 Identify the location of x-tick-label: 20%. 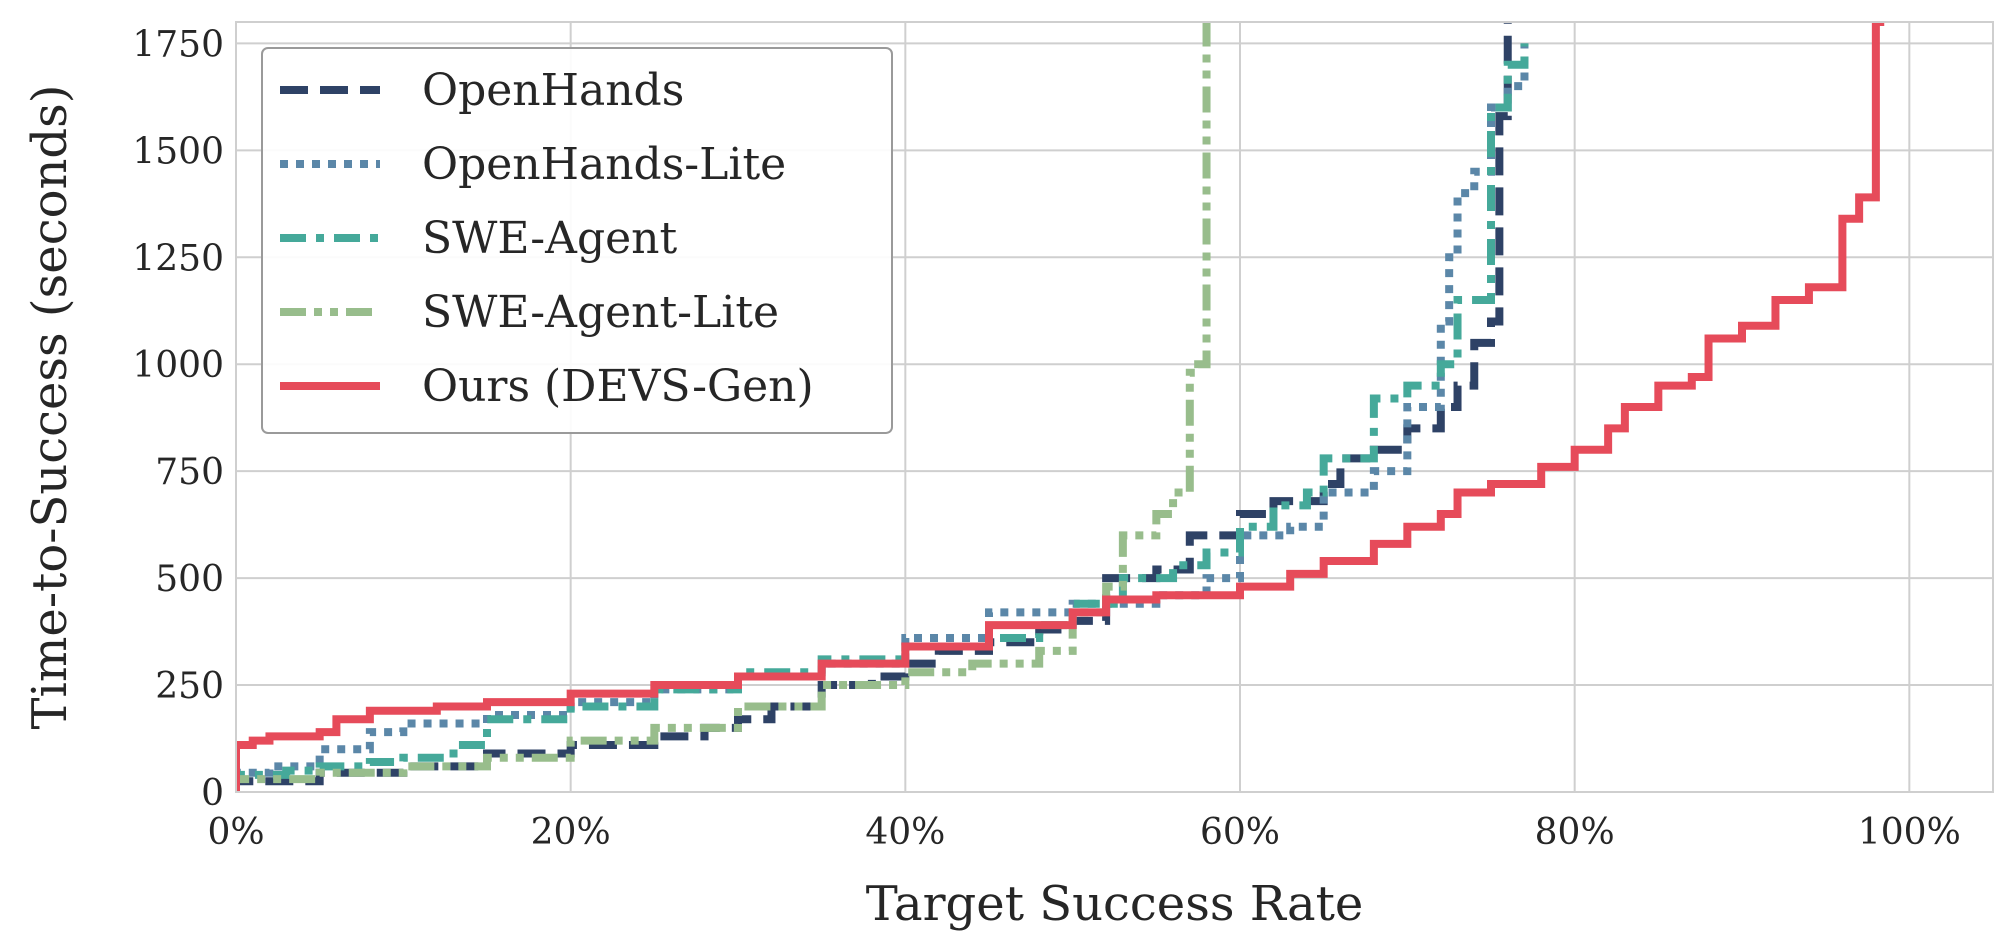
(571, 832).